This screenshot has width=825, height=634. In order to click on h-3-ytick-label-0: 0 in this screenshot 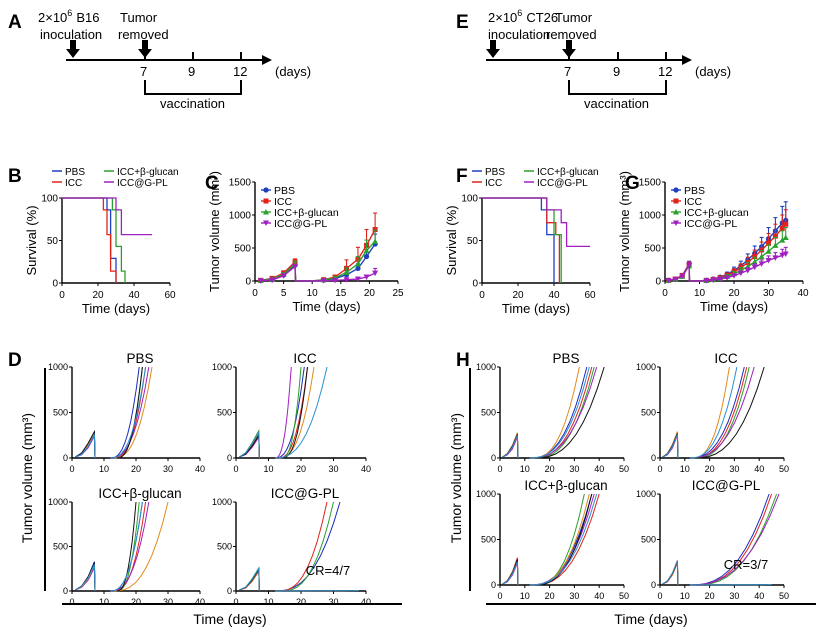, I will do `click(653, 585)`.